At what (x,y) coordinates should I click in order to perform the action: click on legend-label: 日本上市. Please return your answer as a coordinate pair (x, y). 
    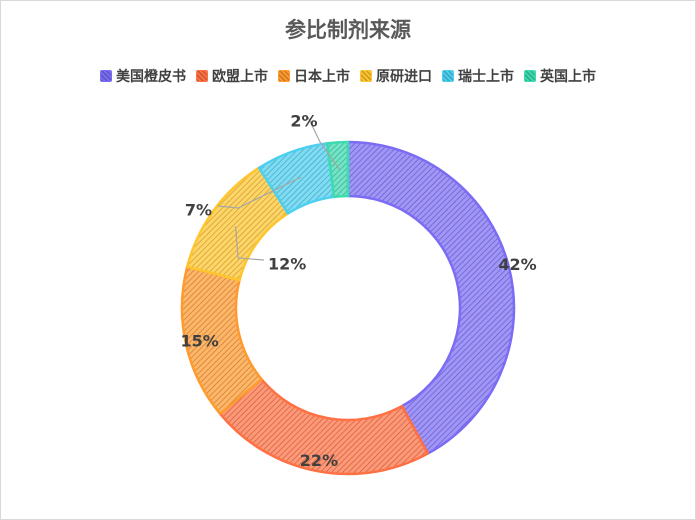
    Looking at the image, I should click on (322, 77).